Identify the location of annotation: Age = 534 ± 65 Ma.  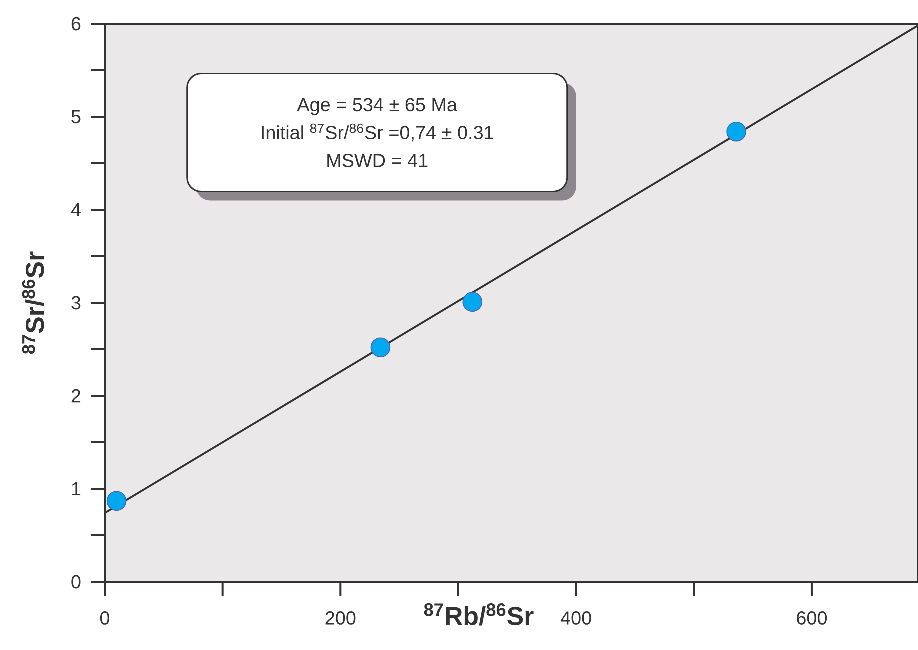
(377, 107).